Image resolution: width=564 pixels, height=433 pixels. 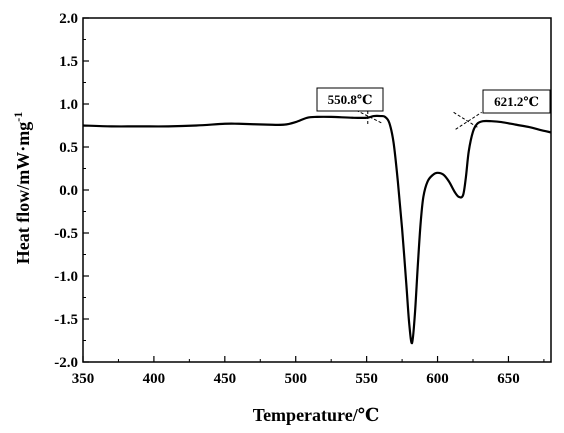 I want to click on y-tick-label: 2.0, so click(x=68, y=19).